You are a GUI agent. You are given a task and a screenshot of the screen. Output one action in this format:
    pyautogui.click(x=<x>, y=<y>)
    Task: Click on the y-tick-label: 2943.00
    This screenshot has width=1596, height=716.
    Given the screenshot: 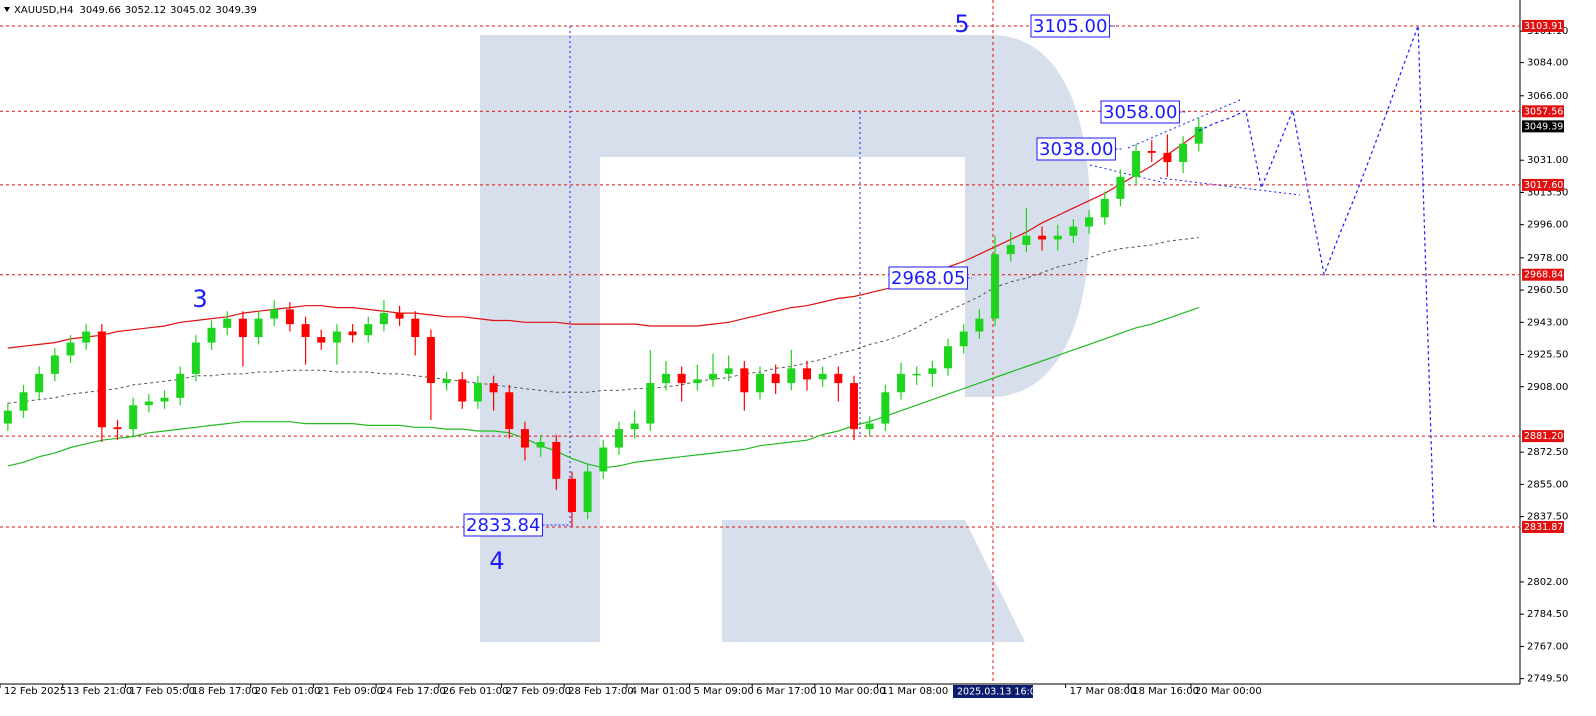 What is the action you would take?
    pyautogui.click(x=1547, y=322)
    